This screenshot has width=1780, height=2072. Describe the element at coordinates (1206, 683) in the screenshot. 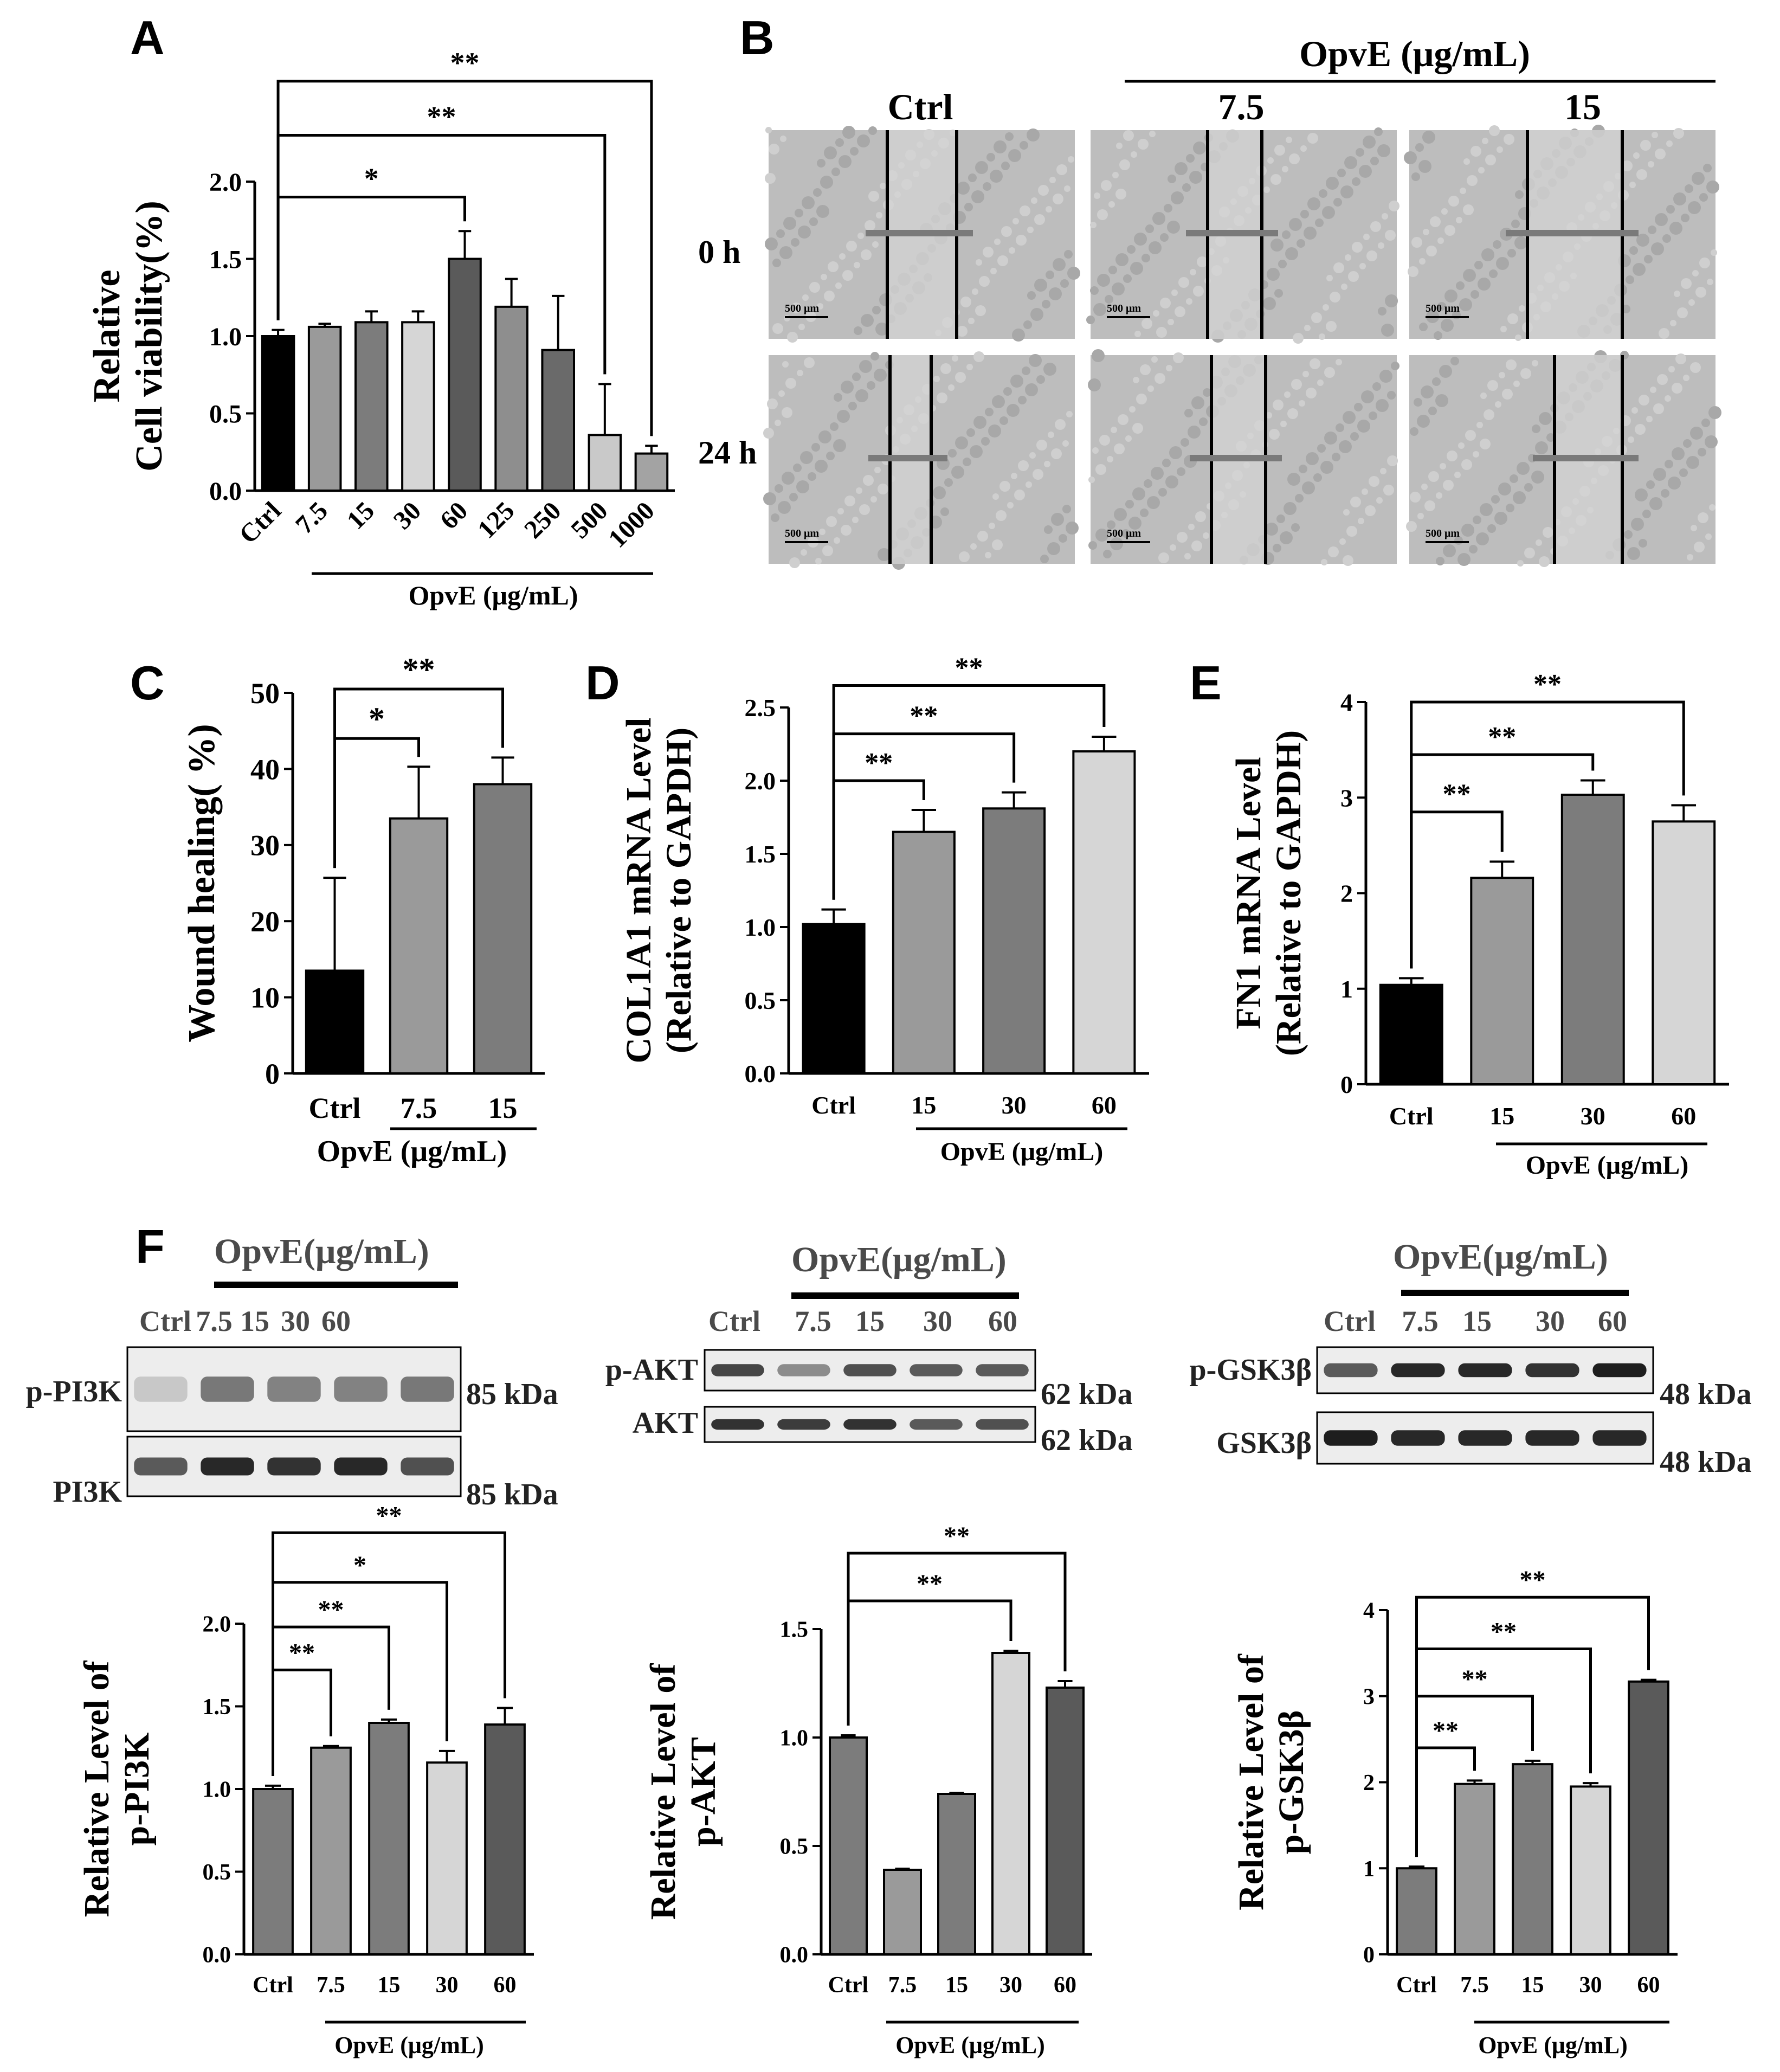

I see `panel-letter-e: E` at that location.